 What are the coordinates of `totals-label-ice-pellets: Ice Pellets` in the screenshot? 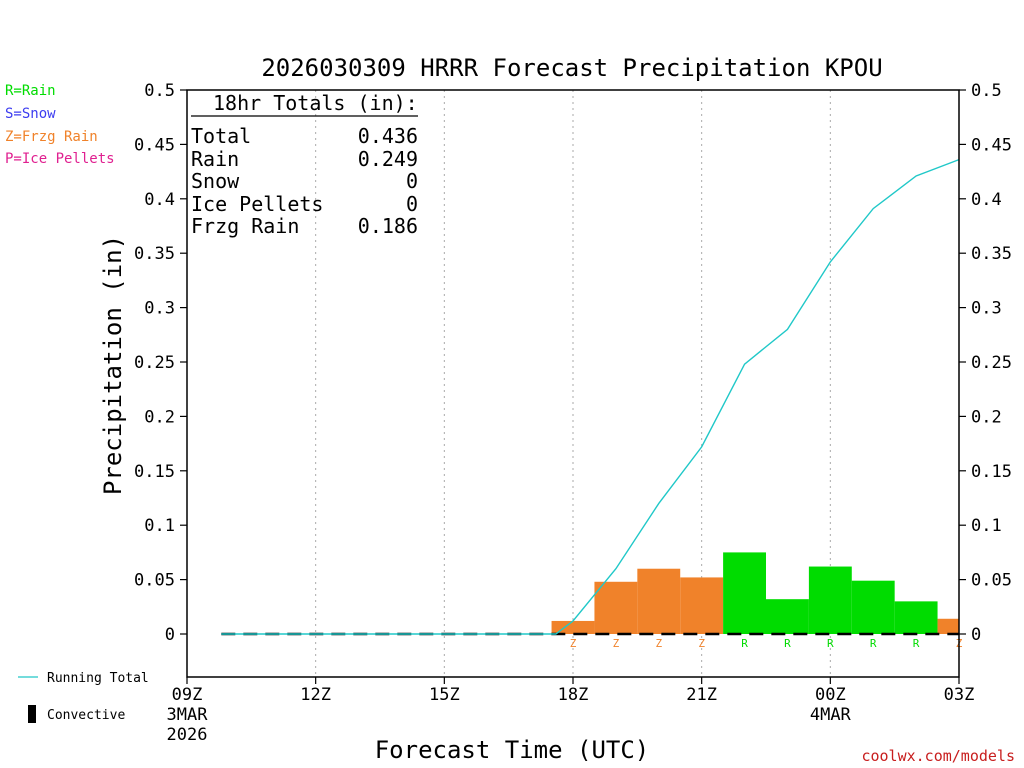 It's located at (257, 204).